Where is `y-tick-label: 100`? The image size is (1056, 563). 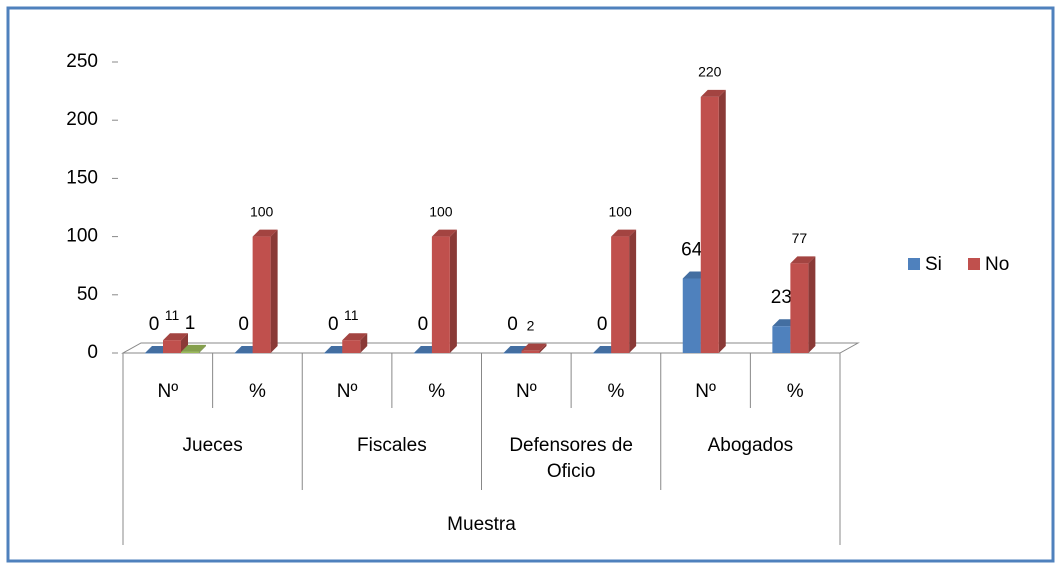 y-tick-label: 100 is located at coordinates (82, 236).